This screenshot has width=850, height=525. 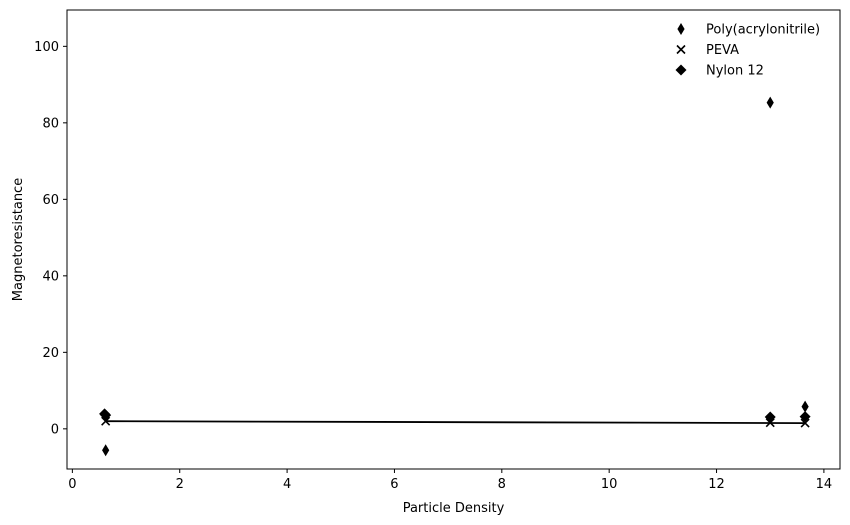 What do you see at coordinates (716, 484) in the screenshot?
I see `x-tick-label: 12` at bounding box center [716, 484].